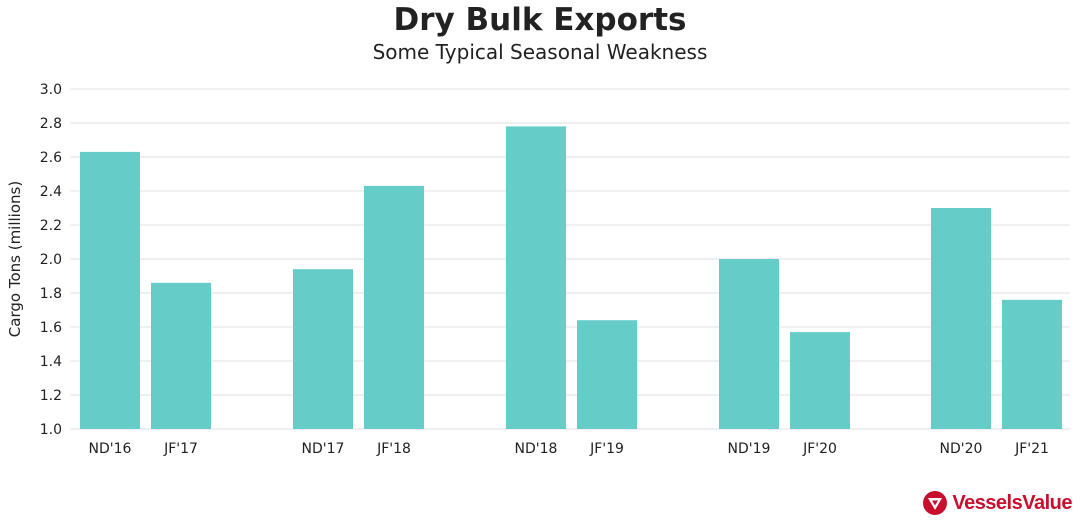 The height and width of the screenshot is (524, 1080). What do you see at coordinates (51, 328) in the screenshot?
I see `y-tick-label: 1.6` at bounding box center [51, 328].